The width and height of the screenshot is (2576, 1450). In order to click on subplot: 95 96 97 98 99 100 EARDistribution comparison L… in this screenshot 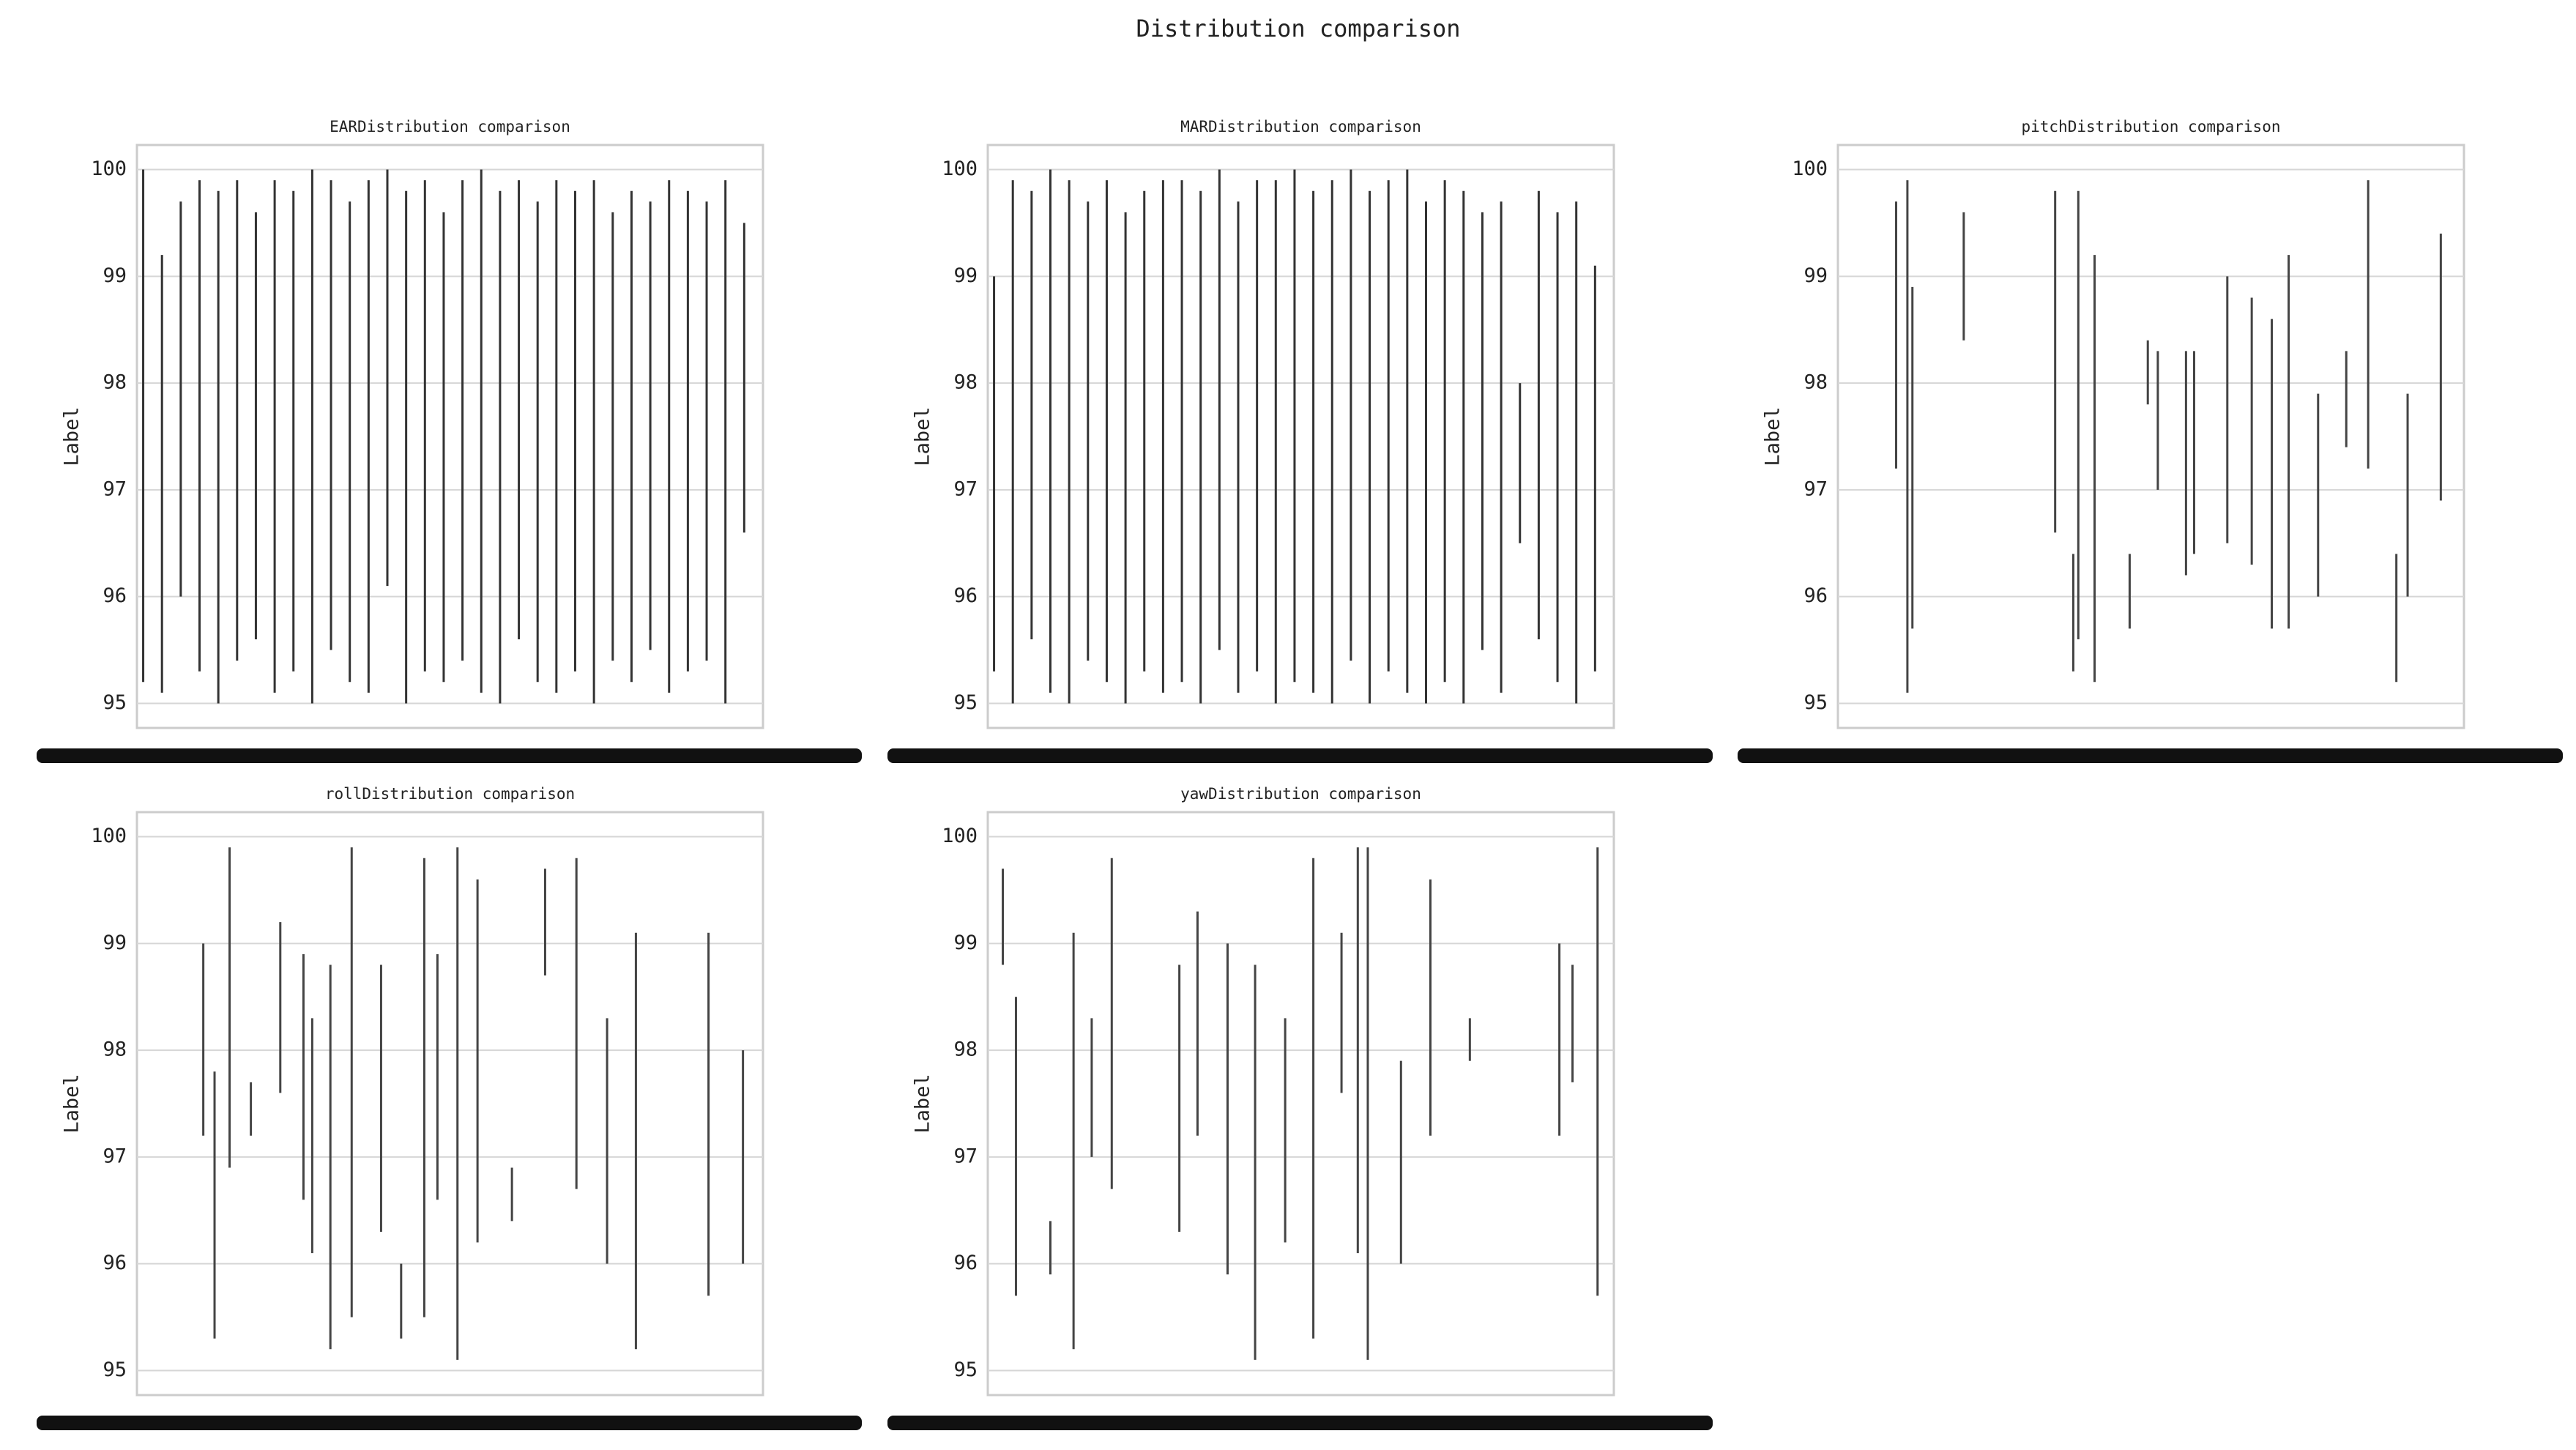, I will do `click(449, 441)`.